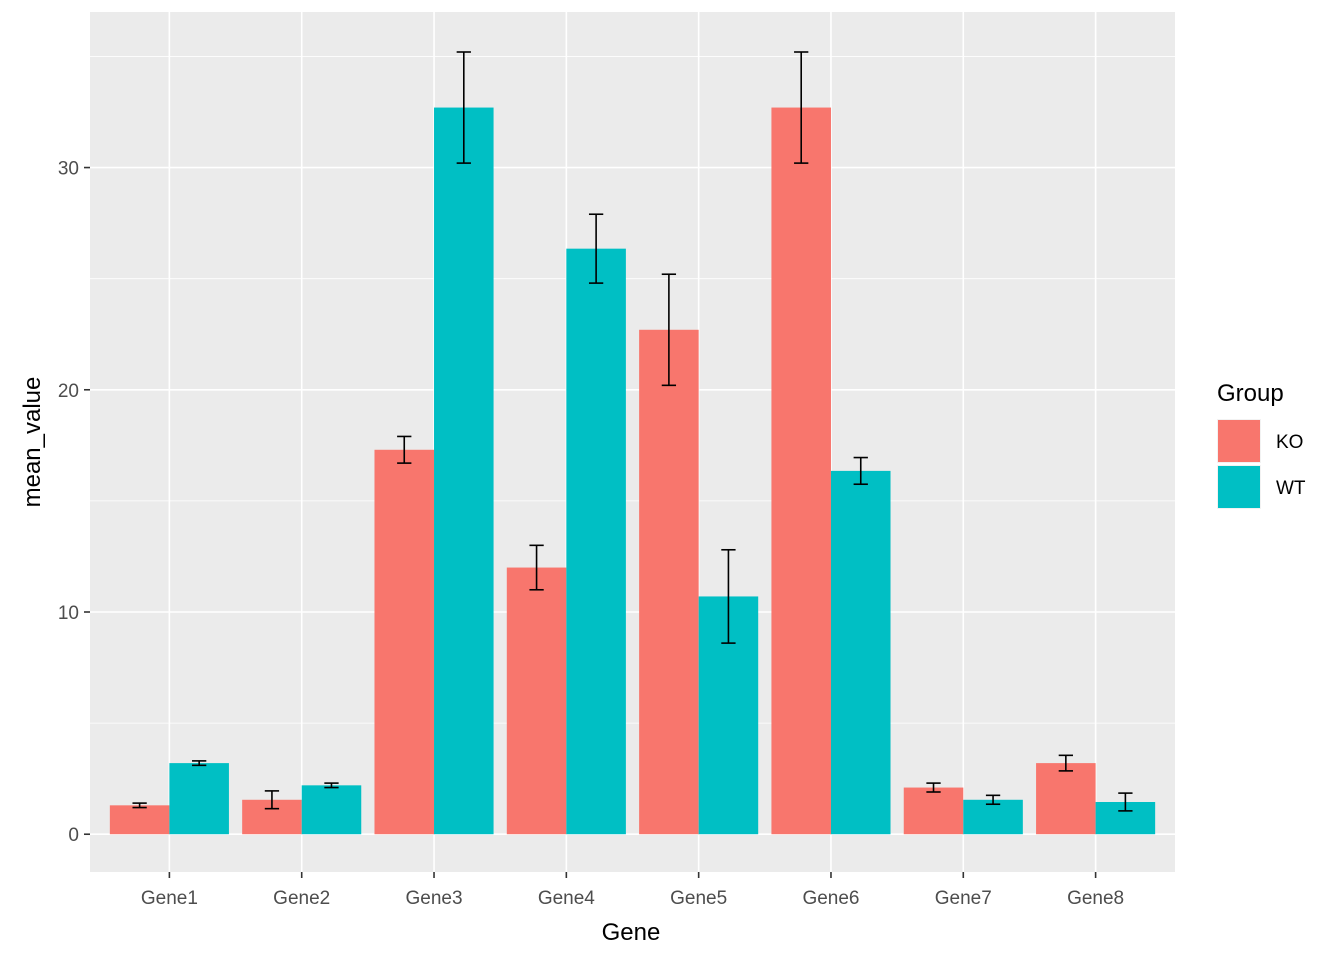 The height and width of the screenshot is (960, 1344). What do you see at coordinates (331, 810) in the screenshot?
I see `bar-wt-gene2` at bounding box center [331, 810].